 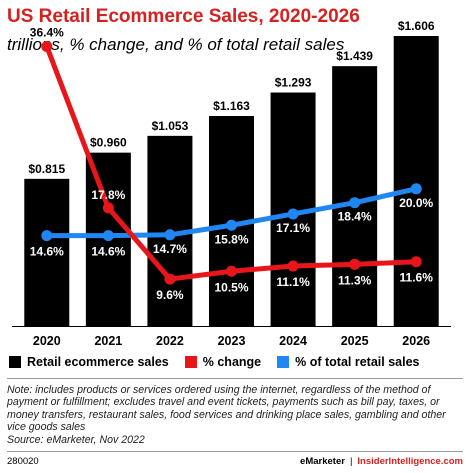 I want to click on change-point-2021, so click(x=108, y=208).